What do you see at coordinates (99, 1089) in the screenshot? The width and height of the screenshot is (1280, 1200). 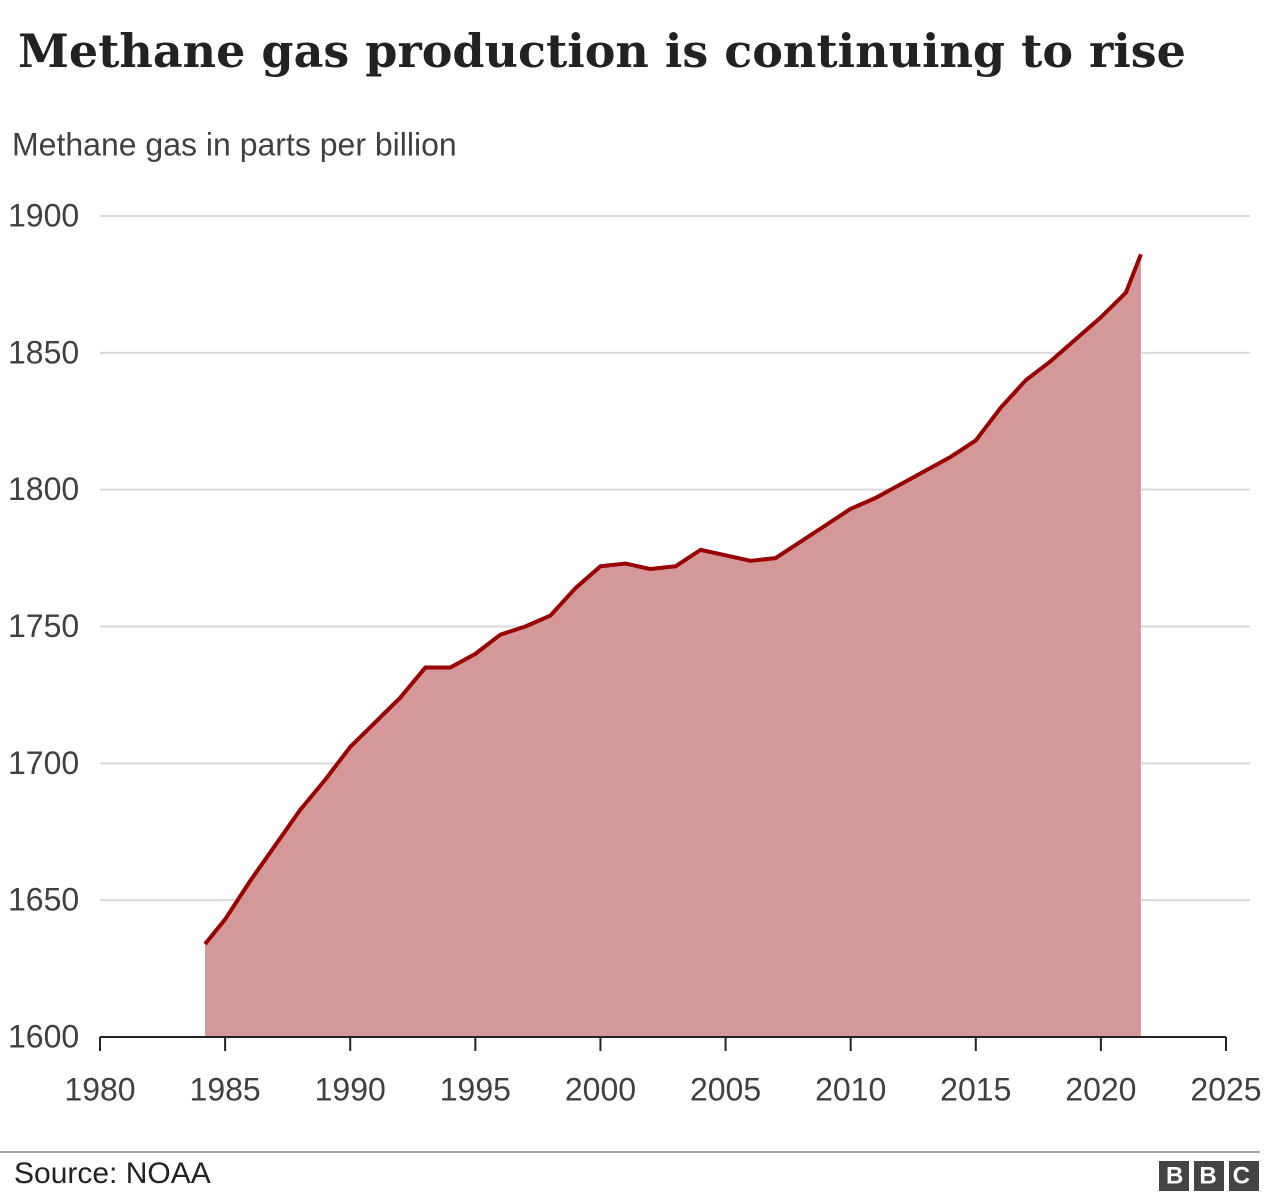 I see `x-tick-label: 1980` at bounding box center [99, 1089].